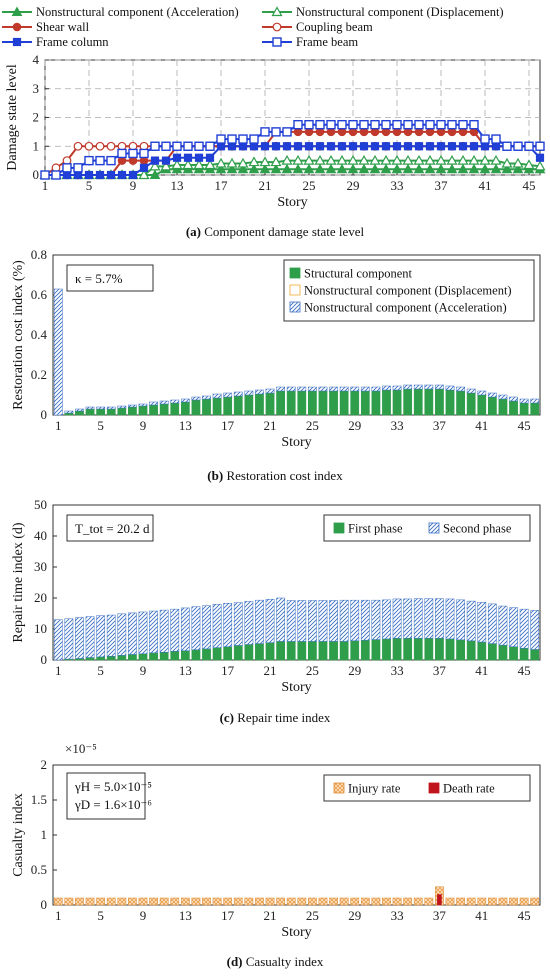  I want to click on x-tick-label: 41, so click(481, 915).